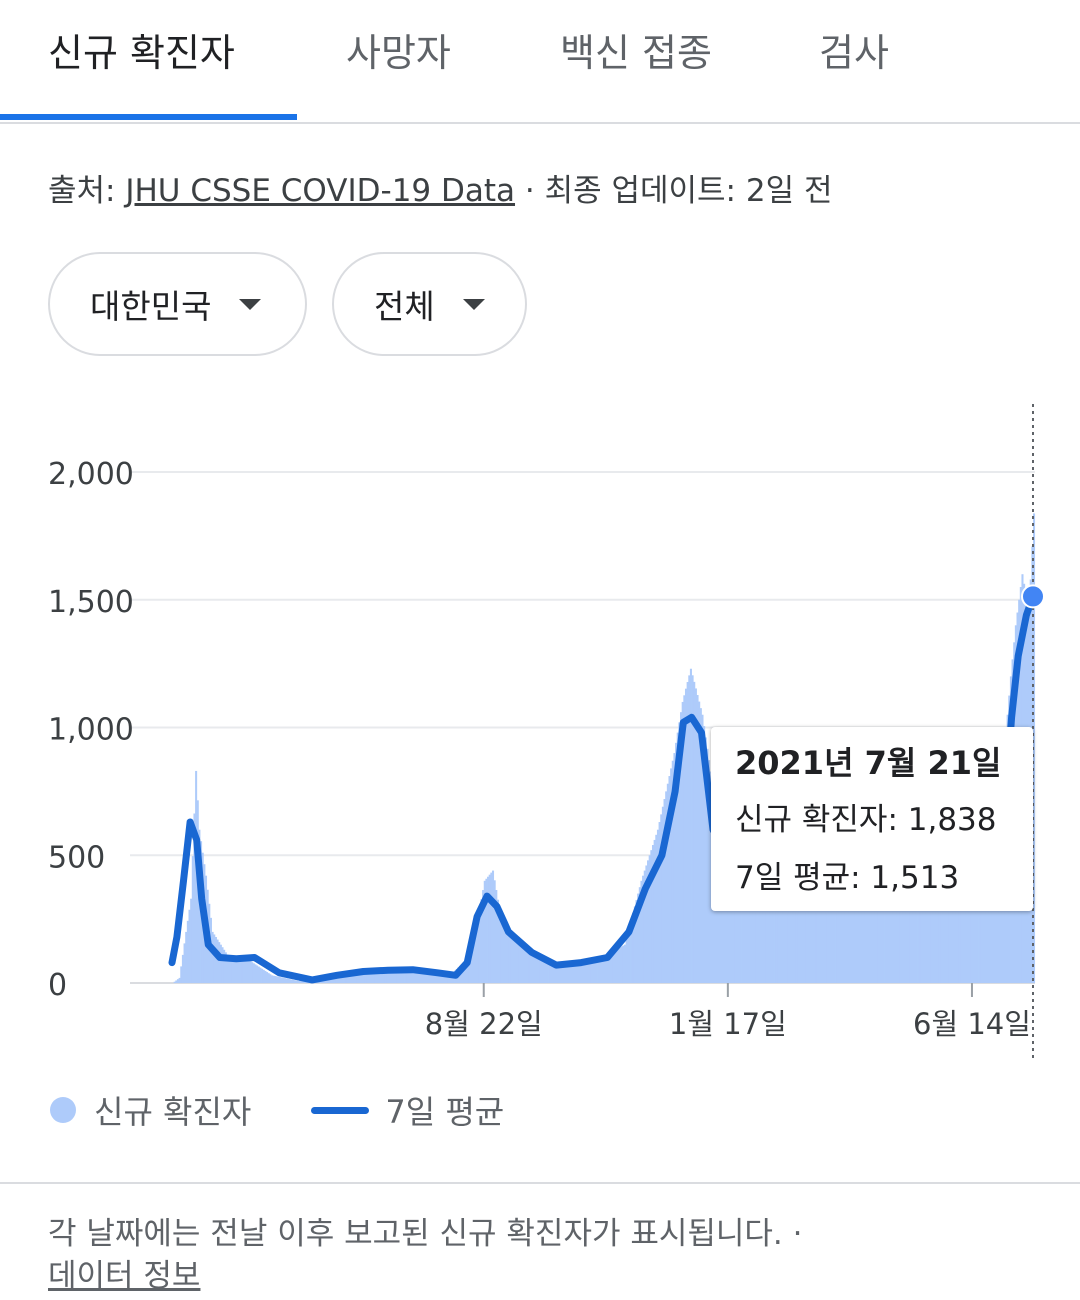 This screenshot has height=1300, width=1080. I want to click on source-link: JHU CSSE COVID-19 Data, so click(320, 191).